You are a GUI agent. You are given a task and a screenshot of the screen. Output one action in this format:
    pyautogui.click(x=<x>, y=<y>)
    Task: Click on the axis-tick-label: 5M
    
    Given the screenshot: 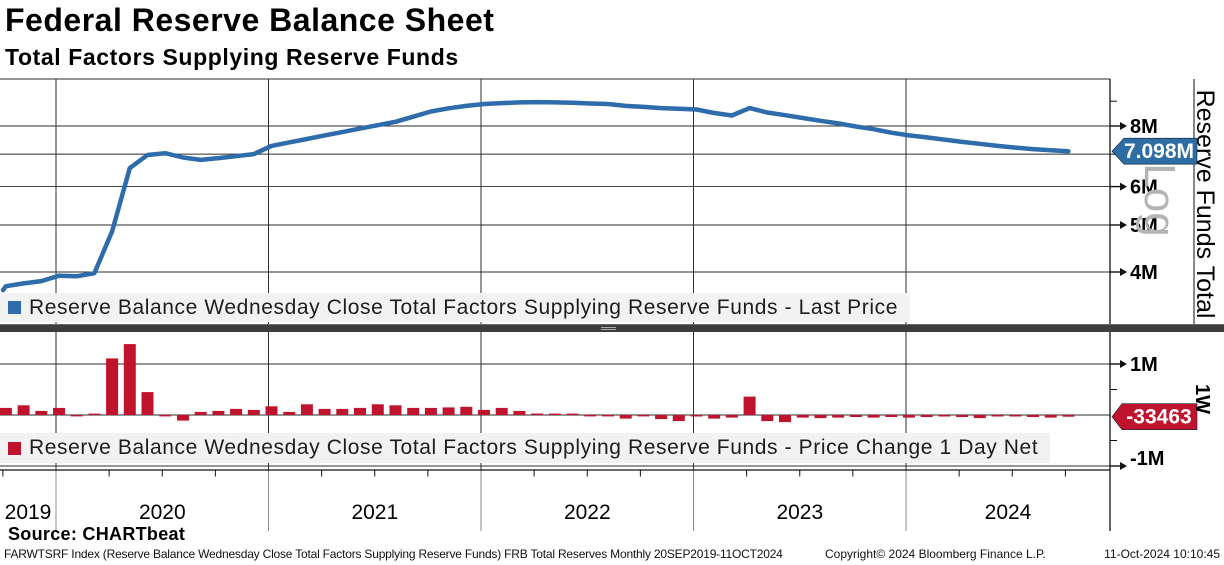 What is the action you would take?
    pyautogui.click(x=1144, y=226)
    